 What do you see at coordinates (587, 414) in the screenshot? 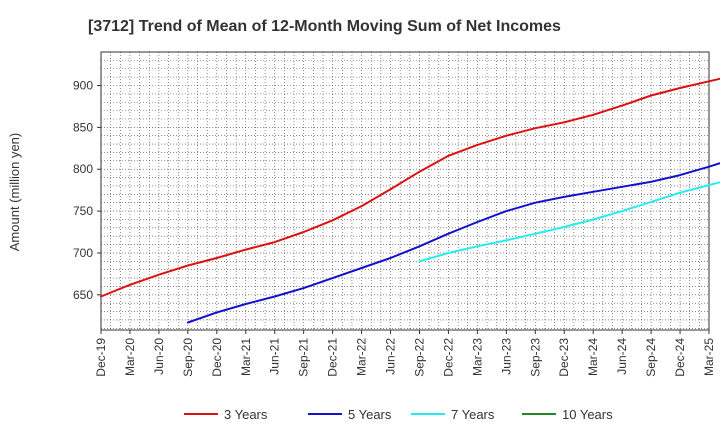
I see `legend-label: 10 Years` at bounding box center [587, 414].